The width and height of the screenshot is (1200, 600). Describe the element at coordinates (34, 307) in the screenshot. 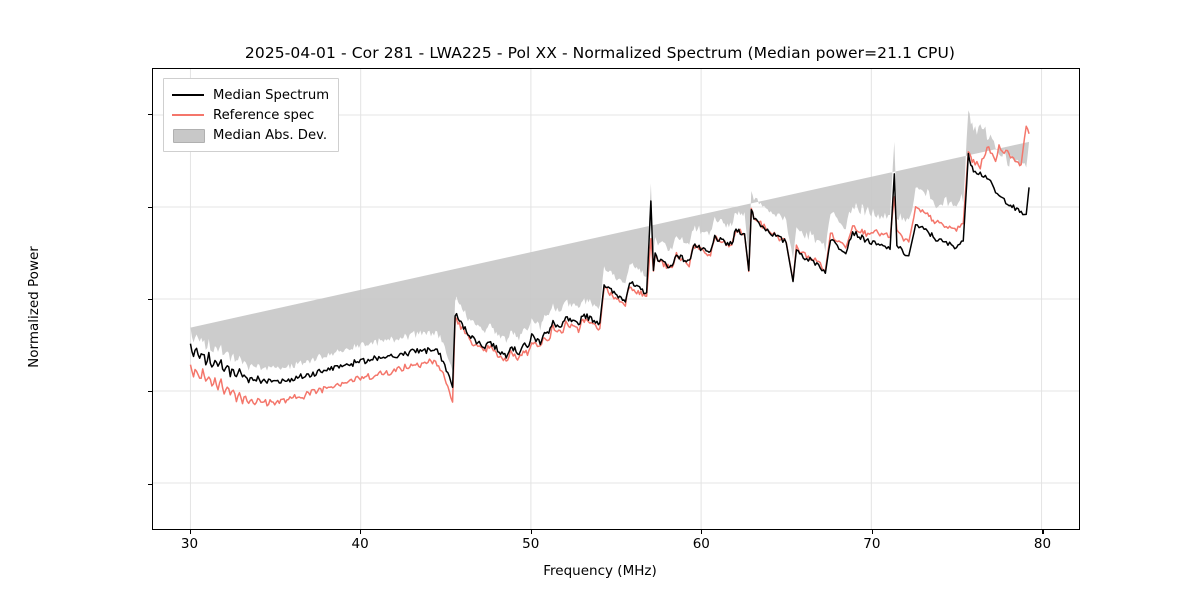

I see `y-axis-label: Normalized Power` at that location.